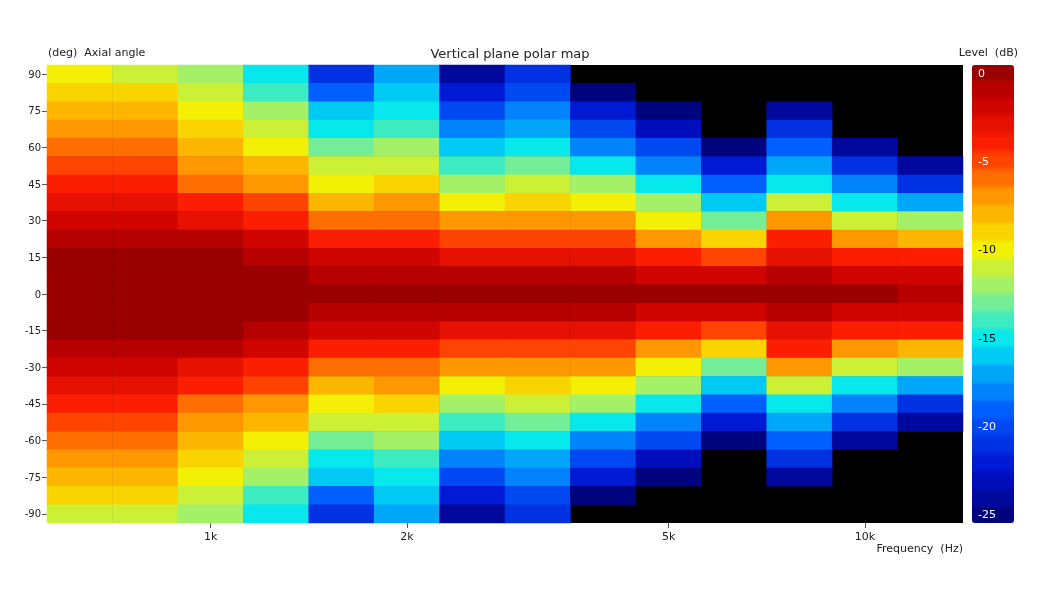  What do you see at coordinates (34, 184) in the screenshot?
I see `y-tick-label: 45` at bounding box center [34, 184].